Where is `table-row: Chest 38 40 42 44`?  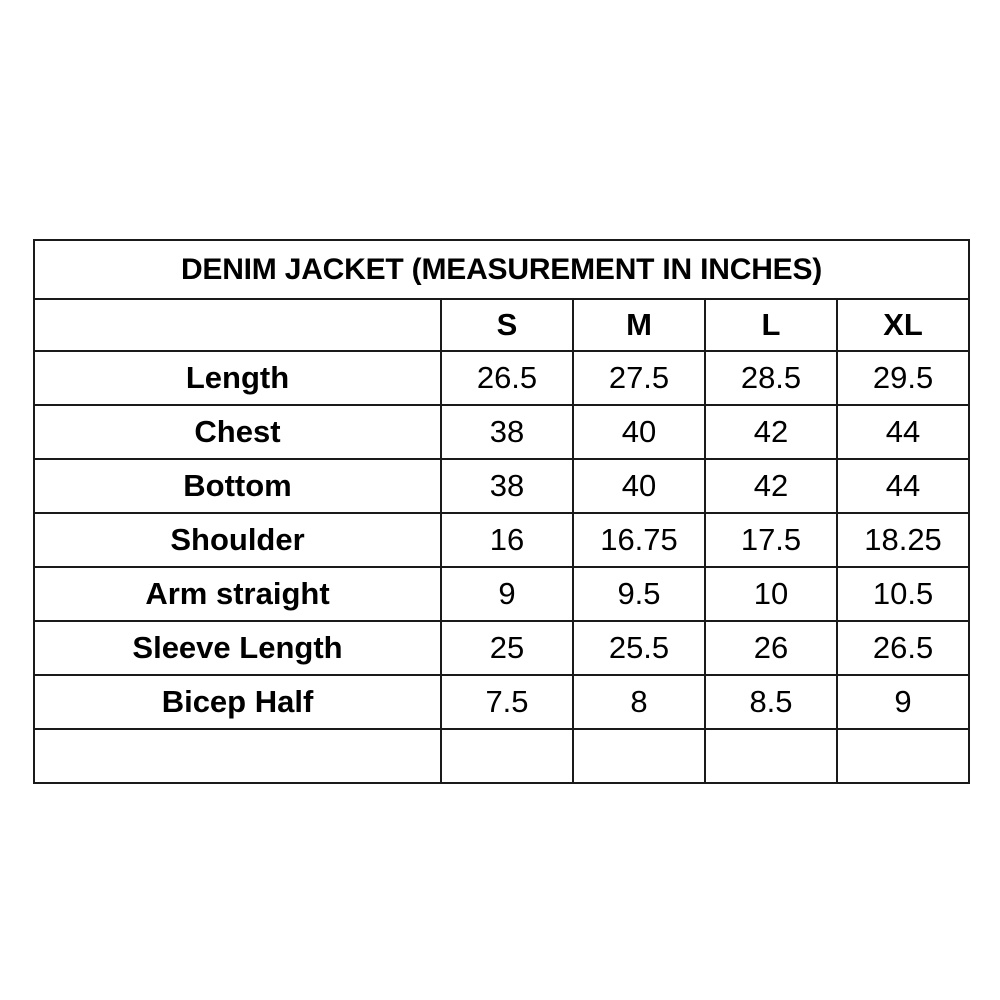 table-row: Chest 38 40 42 44 is located at coordinates (502, 432).